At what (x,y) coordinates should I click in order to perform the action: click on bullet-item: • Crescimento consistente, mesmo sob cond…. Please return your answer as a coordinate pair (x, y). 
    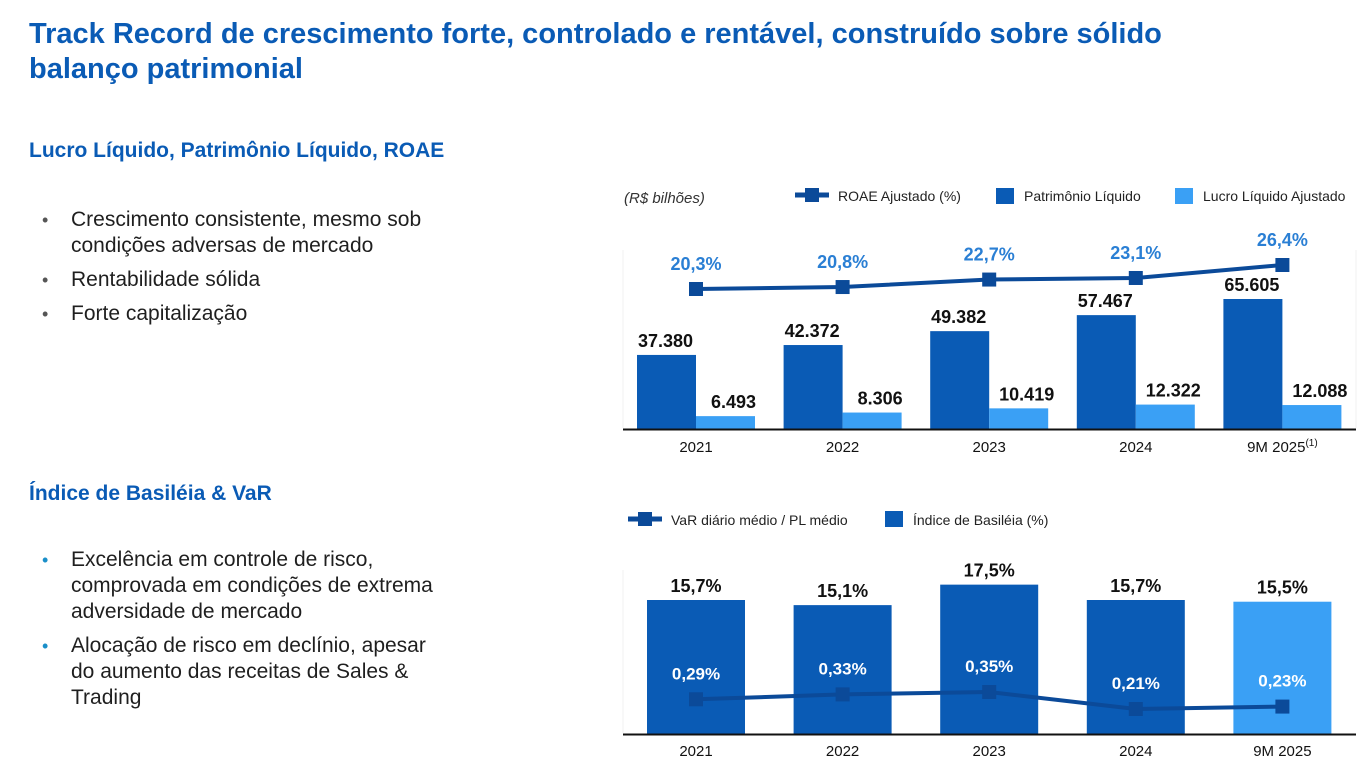
    Looking at the image, I should click on (232, 232).